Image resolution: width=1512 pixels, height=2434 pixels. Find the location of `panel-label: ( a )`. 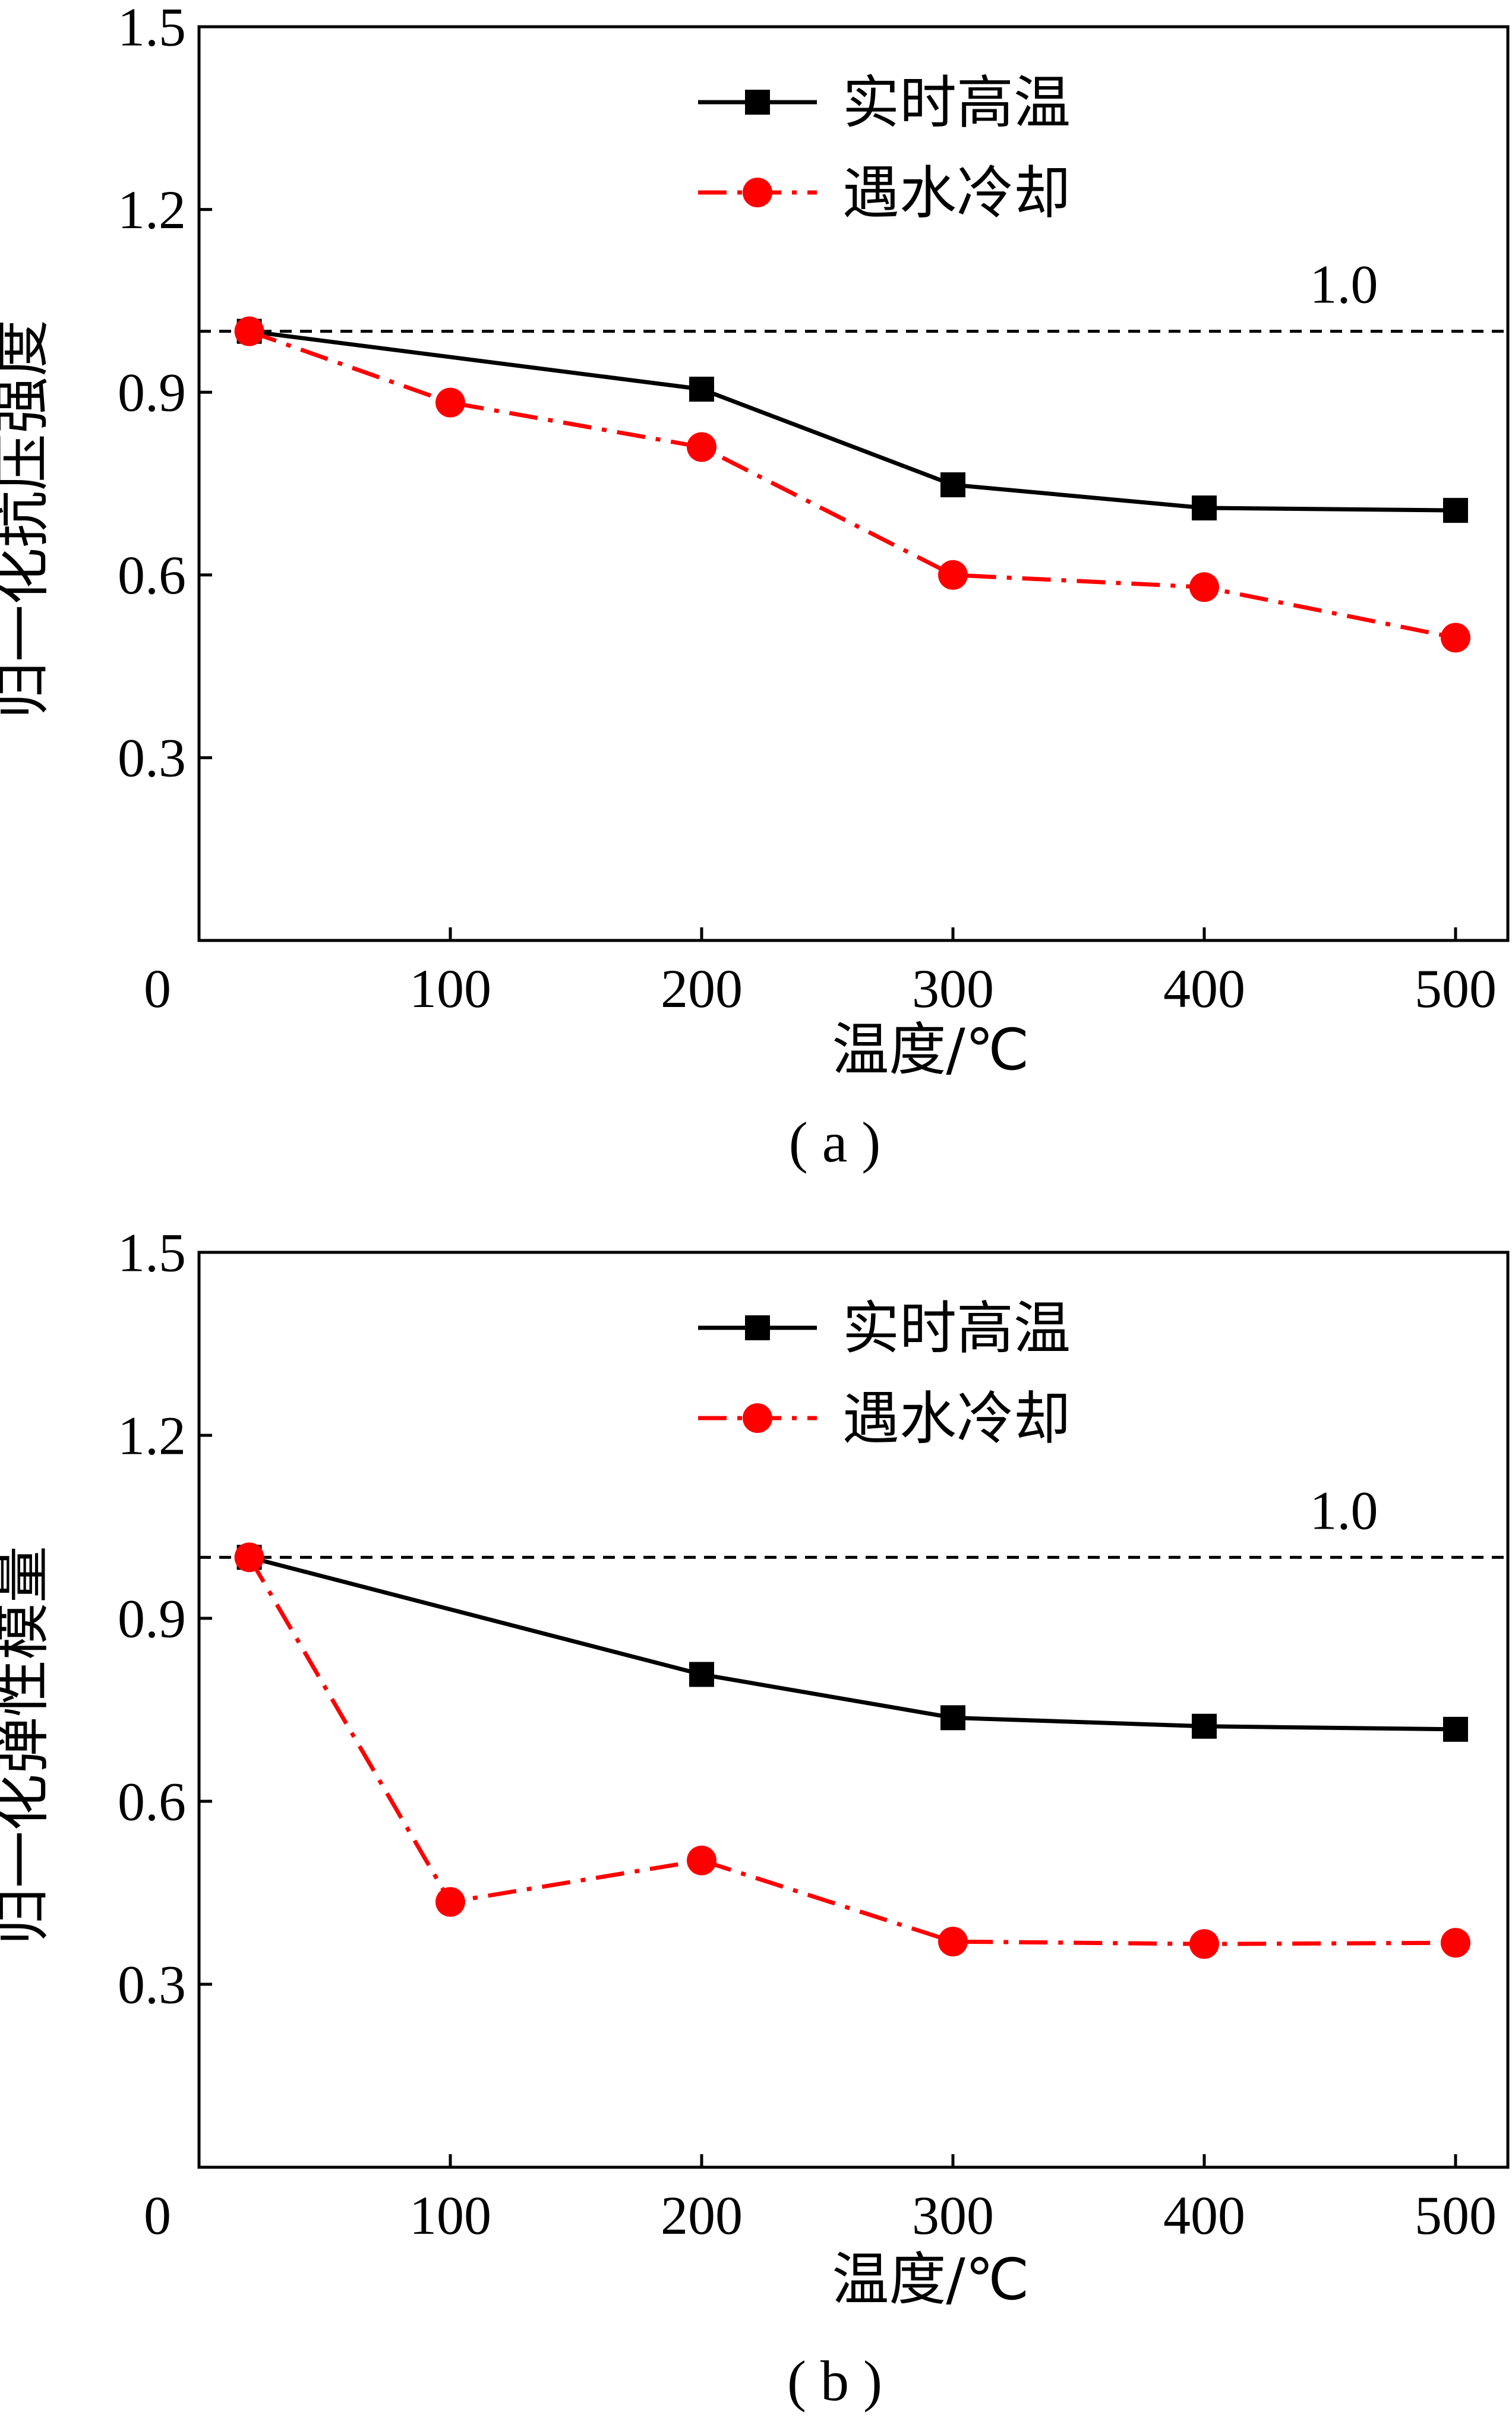

panel-label: ( a ) is located at coordinates (835, 1142).